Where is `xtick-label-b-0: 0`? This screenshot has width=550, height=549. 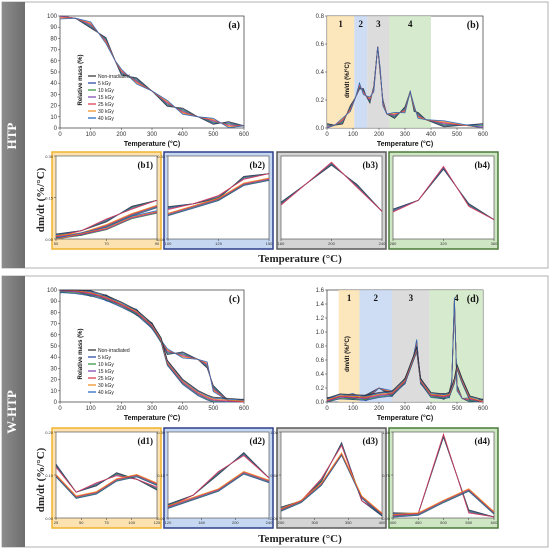
xtick-label-b-0: 0 is located at coordinates (327, 135).